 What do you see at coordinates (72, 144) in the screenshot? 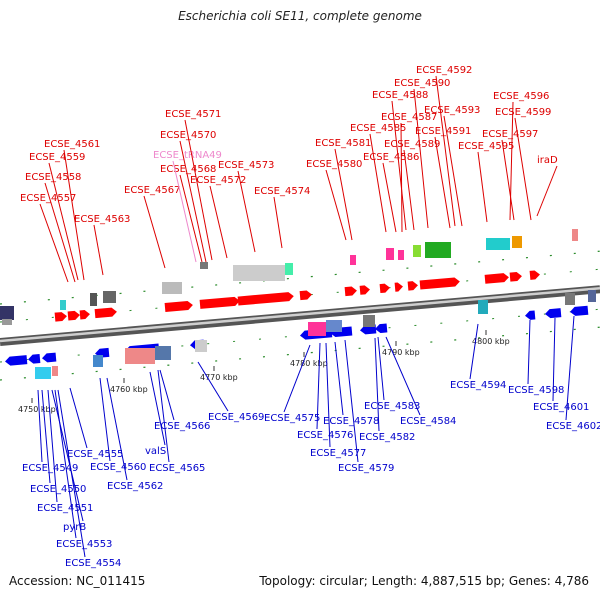
I see `gene-label: ECSE_4561` at bounding box center [72, 144].